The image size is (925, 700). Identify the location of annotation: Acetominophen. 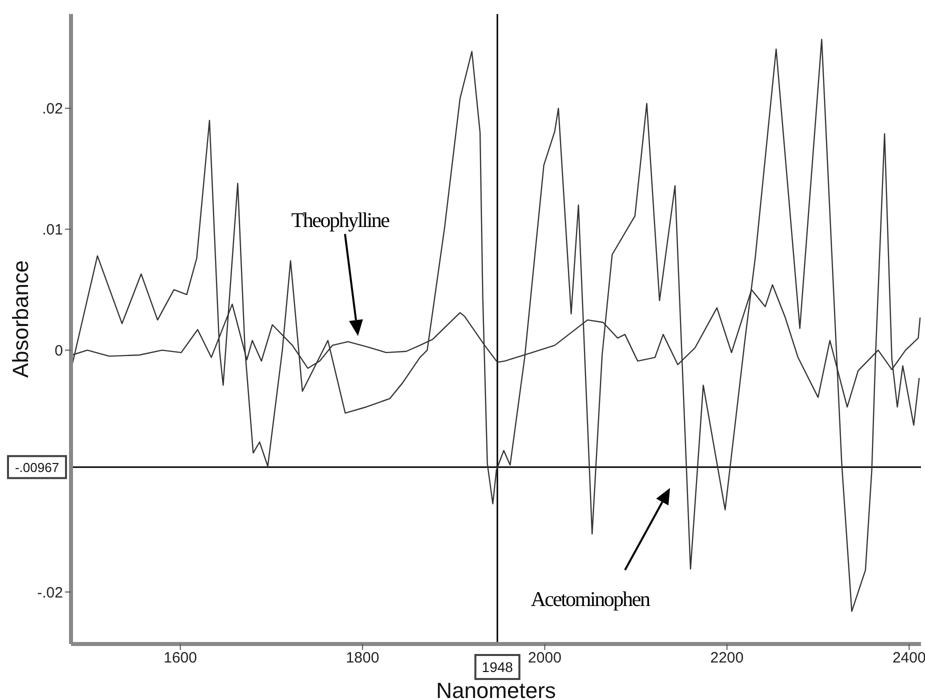
(590, 599).